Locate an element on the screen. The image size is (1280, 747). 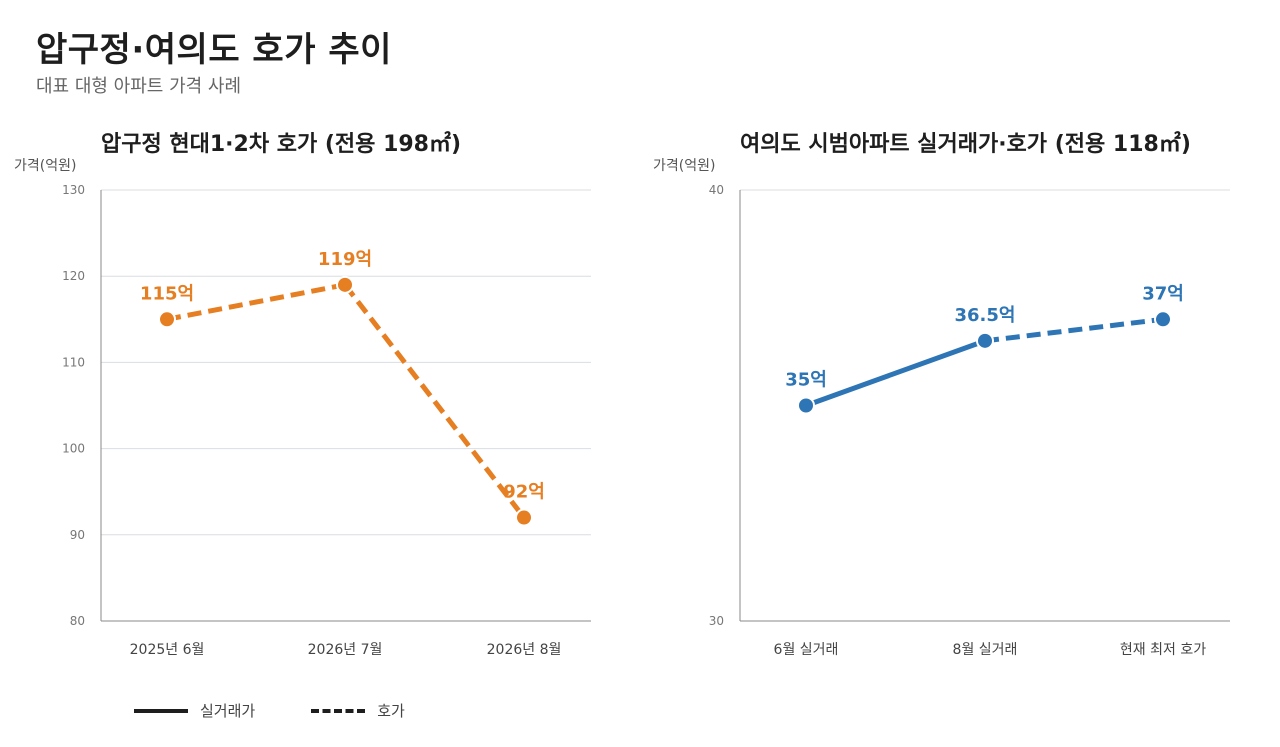
legend: 실거래가 호가 is located at coordinates (297, 710).